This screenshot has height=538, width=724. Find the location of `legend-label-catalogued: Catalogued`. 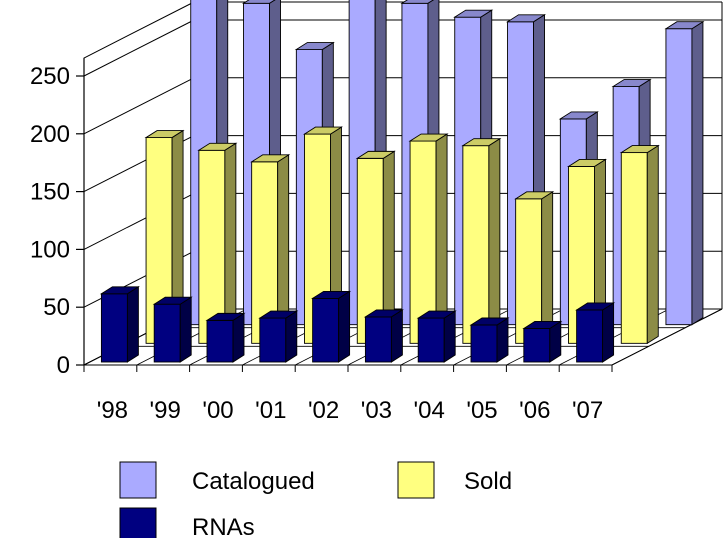

legend-label-catalogued: Catalogued is located at coordinates (253, 481).